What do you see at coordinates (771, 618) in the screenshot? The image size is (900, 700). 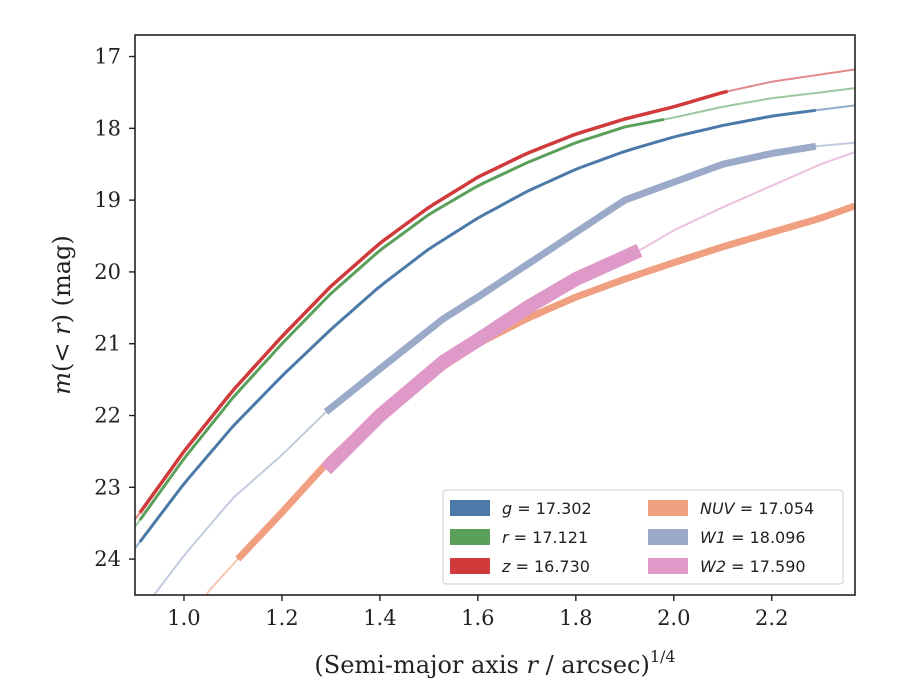 I see `x-tick-label: 2.2` at bounding box center [771, 618].